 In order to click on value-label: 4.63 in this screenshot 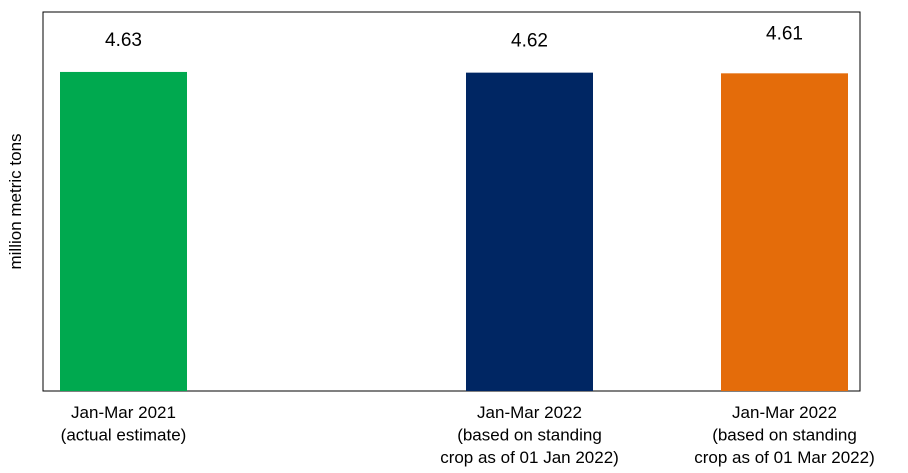, I will do `click(123, 40)`.